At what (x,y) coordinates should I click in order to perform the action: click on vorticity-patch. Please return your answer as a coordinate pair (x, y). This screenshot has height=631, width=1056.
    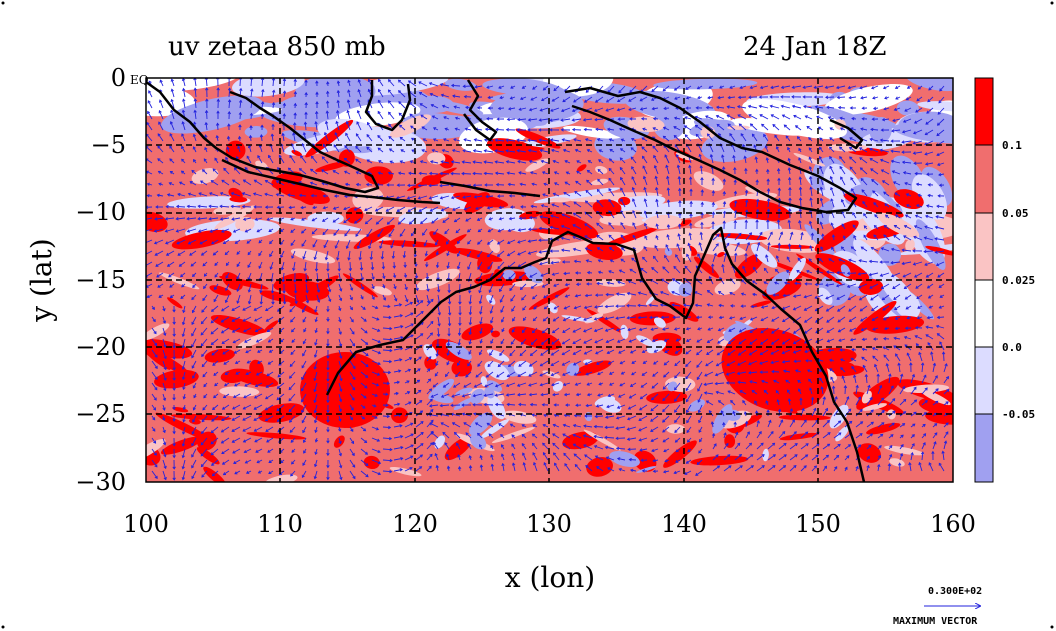
    Looking at the image, I should click on (212, 114).